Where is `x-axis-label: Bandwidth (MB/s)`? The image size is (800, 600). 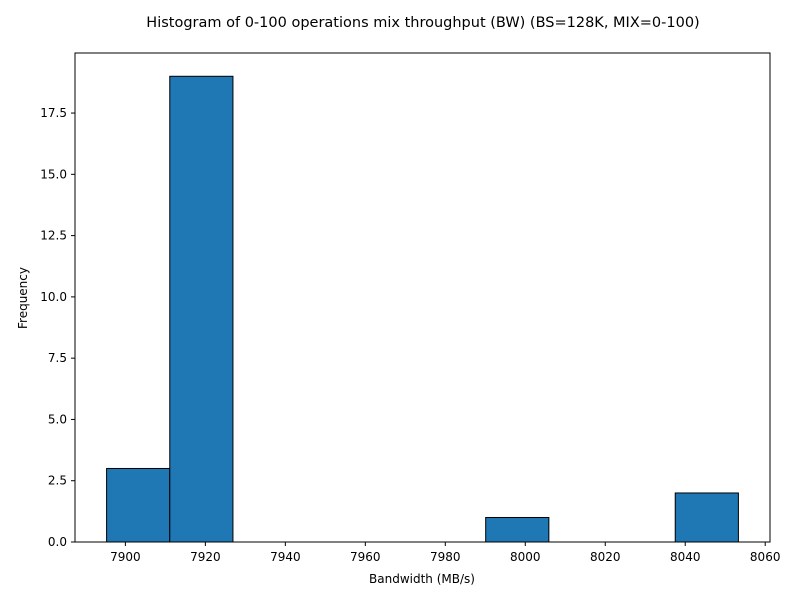 x-axis-label: Bandwidth (MB/s) is located at coordinates (422, 579).